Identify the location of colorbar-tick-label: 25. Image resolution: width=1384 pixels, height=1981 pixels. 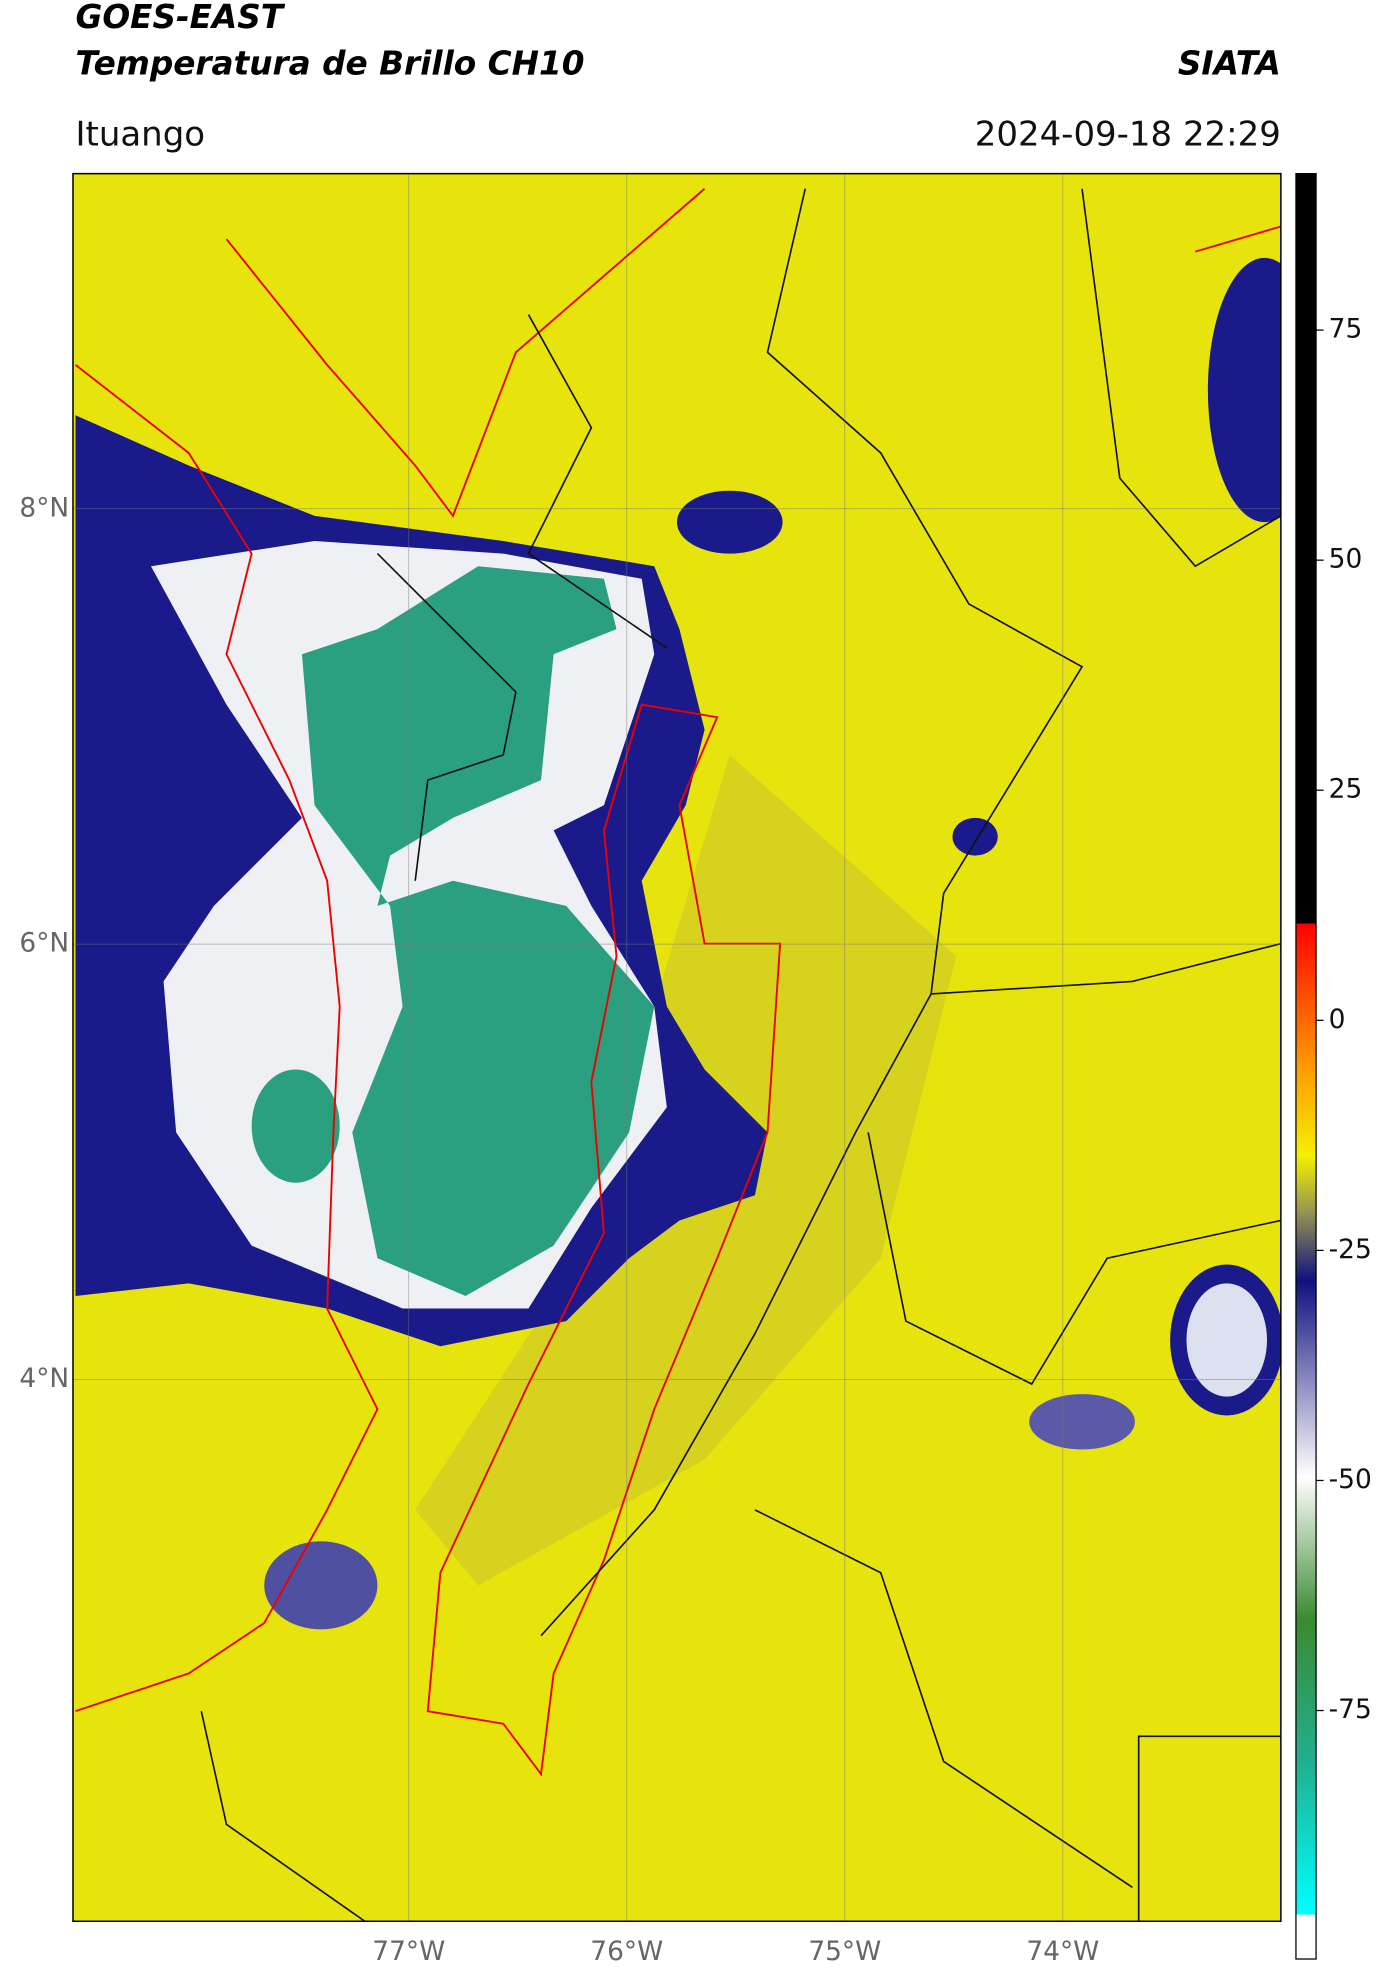
(1346, 789).